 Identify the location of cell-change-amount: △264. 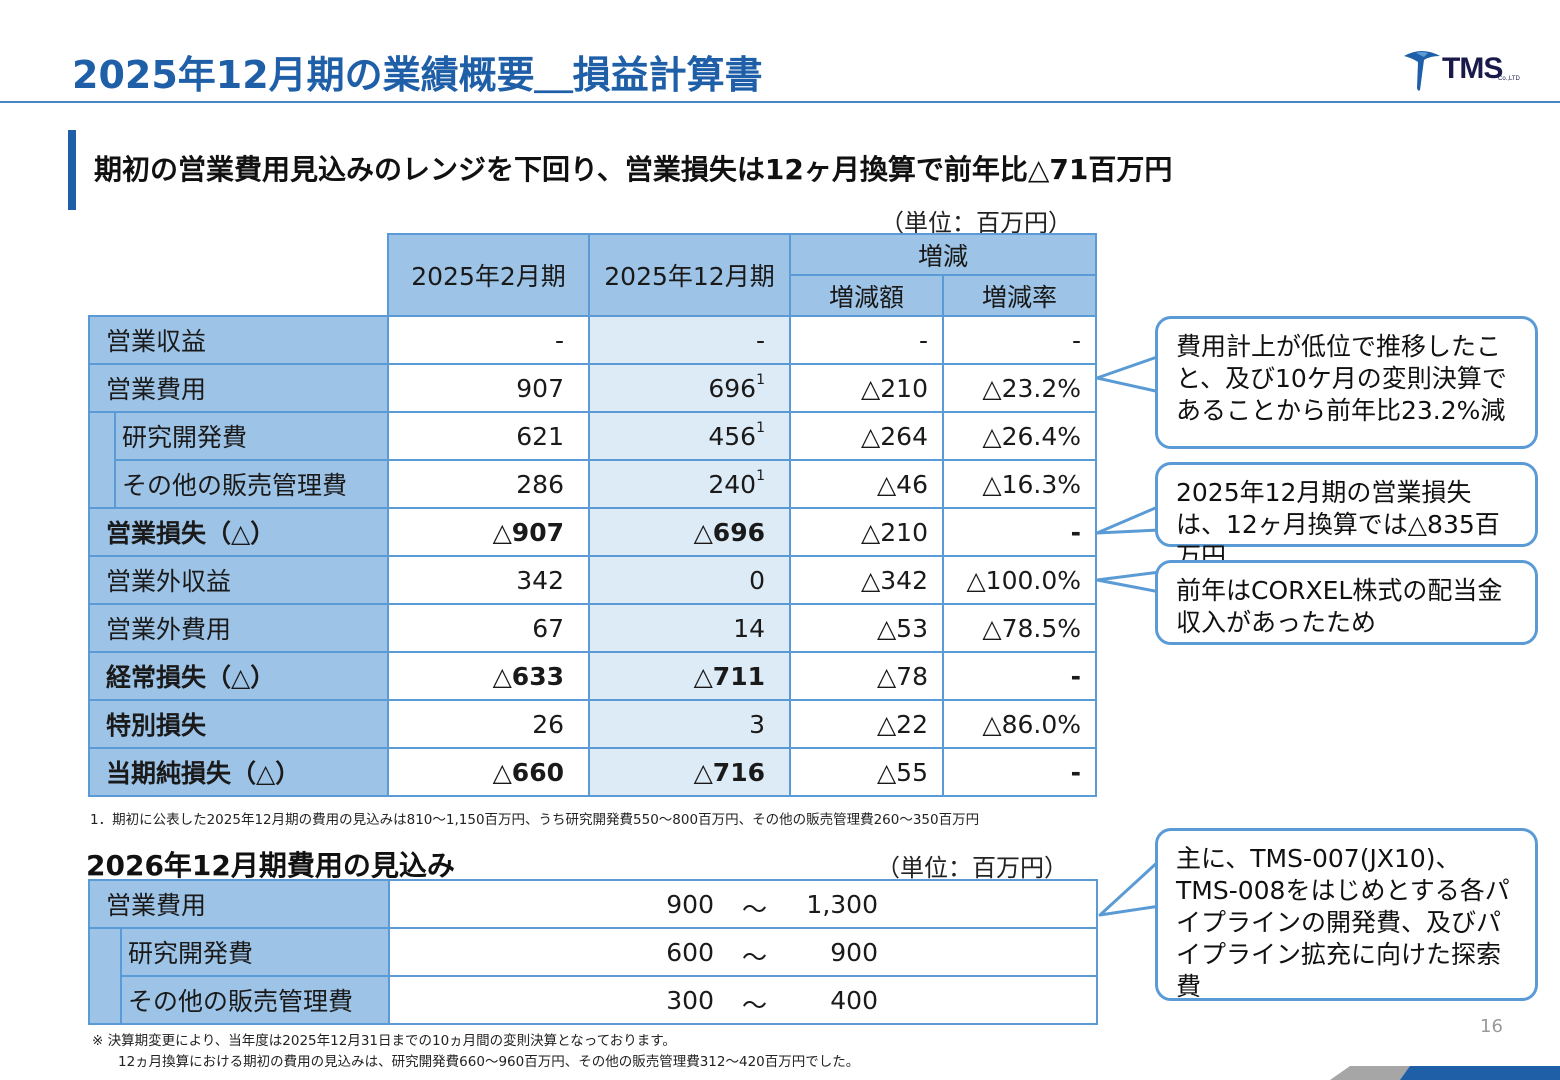
(866, 436).